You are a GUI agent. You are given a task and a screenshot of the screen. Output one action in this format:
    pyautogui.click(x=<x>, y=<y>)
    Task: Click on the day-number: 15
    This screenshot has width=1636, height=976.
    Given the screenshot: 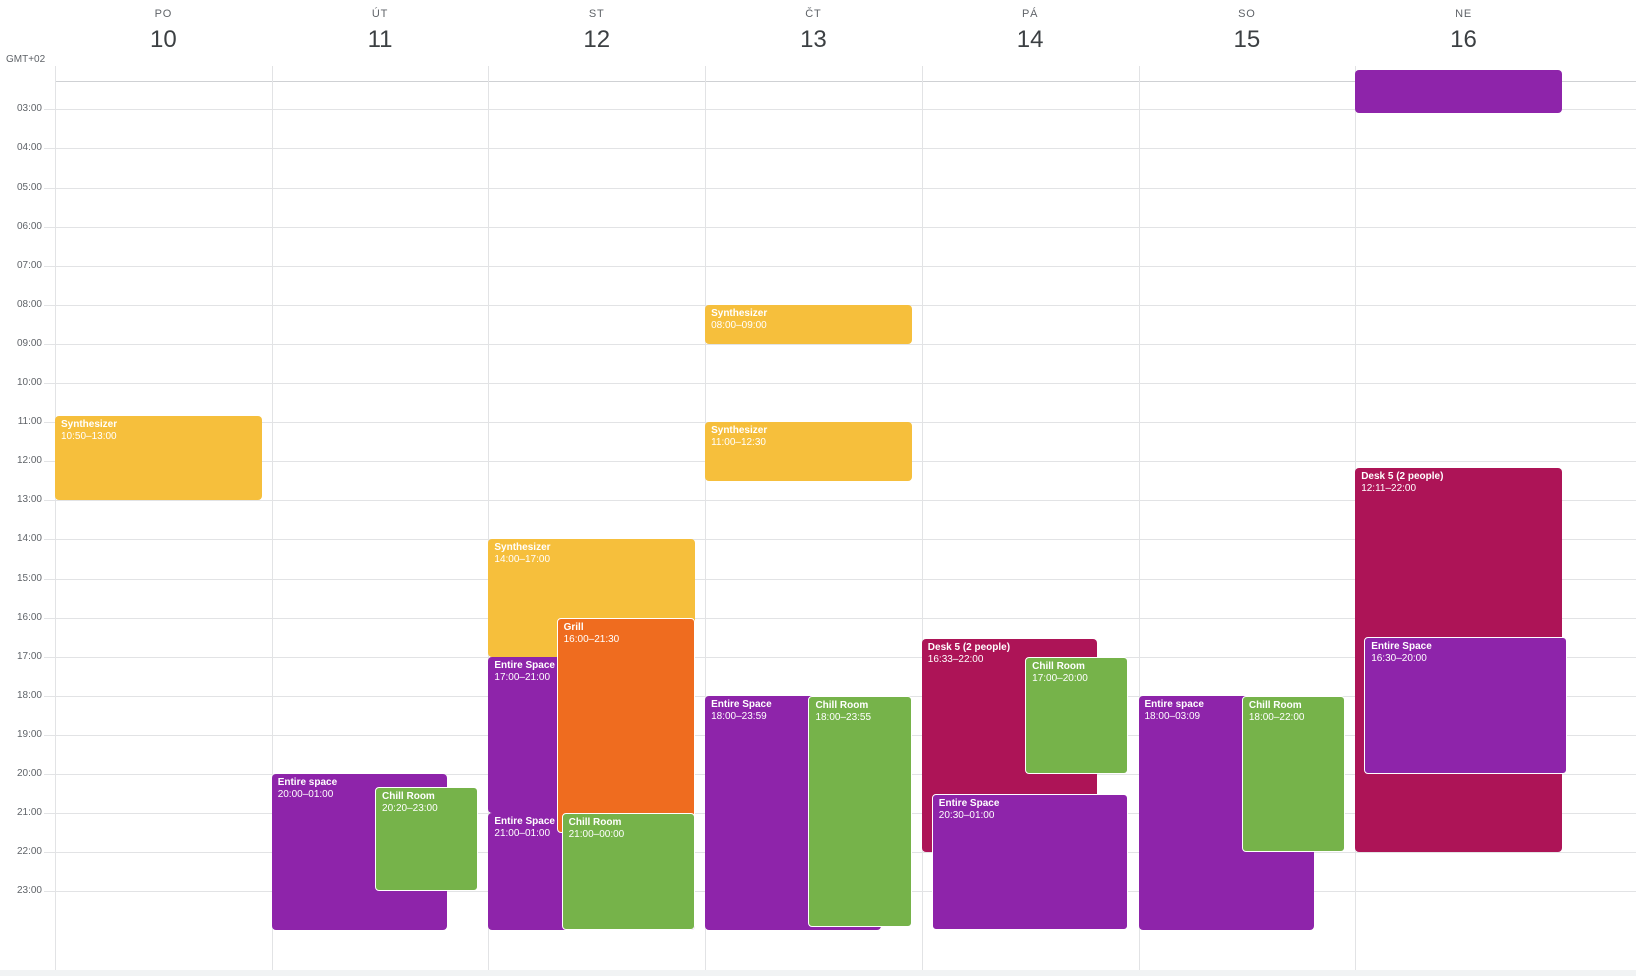 What is the action you would take?
    pyautogui.click(x=1247, y=39)
    